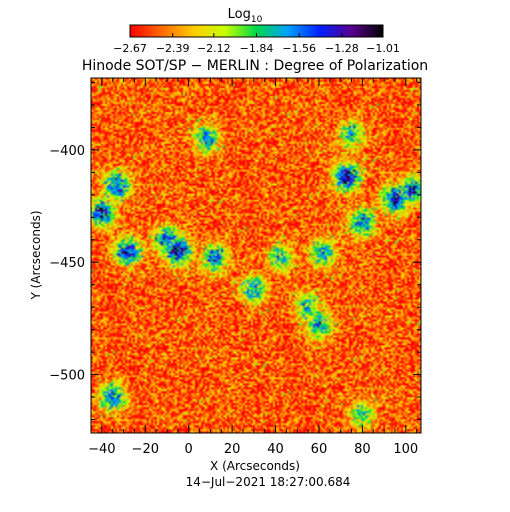 This screenshot has height=512, width=510. What do you see at coordinates (275, 449) in the screenshot?
I see `x-tick-label: 40` at bounding box center [275, 449].